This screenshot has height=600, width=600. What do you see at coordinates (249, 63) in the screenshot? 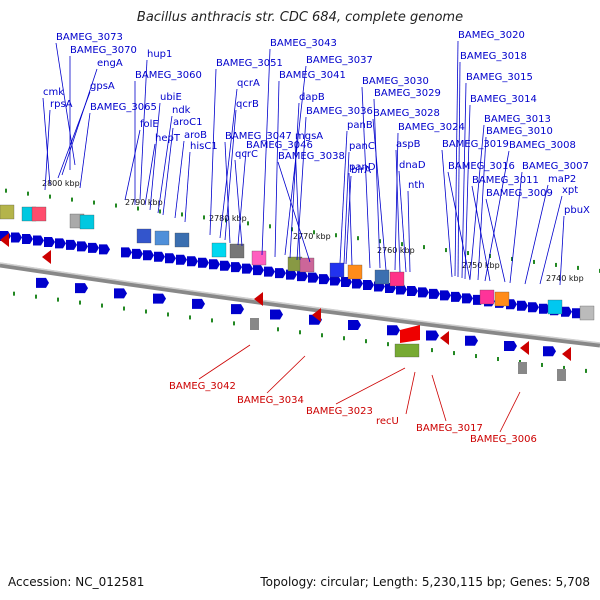
I see `forward-gene-label: BAMEG_3051` at bounding box center [249, 63].